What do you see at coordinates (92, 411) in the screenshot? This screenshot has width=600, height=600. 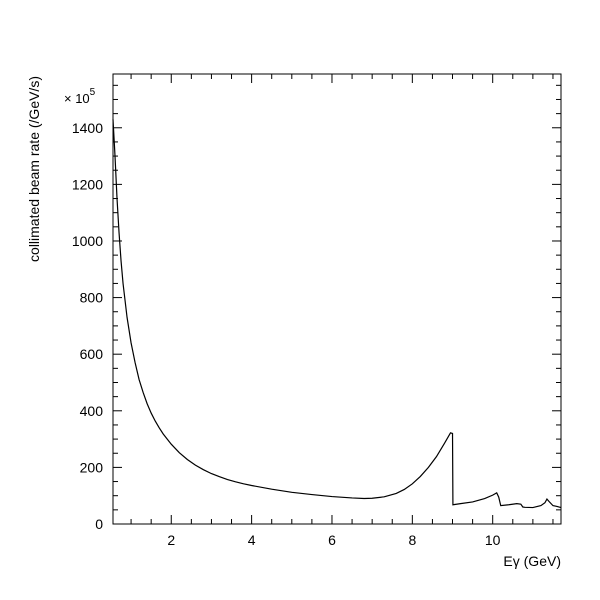 I see `y-tick-label: 400` at bounding box center [92, 411].